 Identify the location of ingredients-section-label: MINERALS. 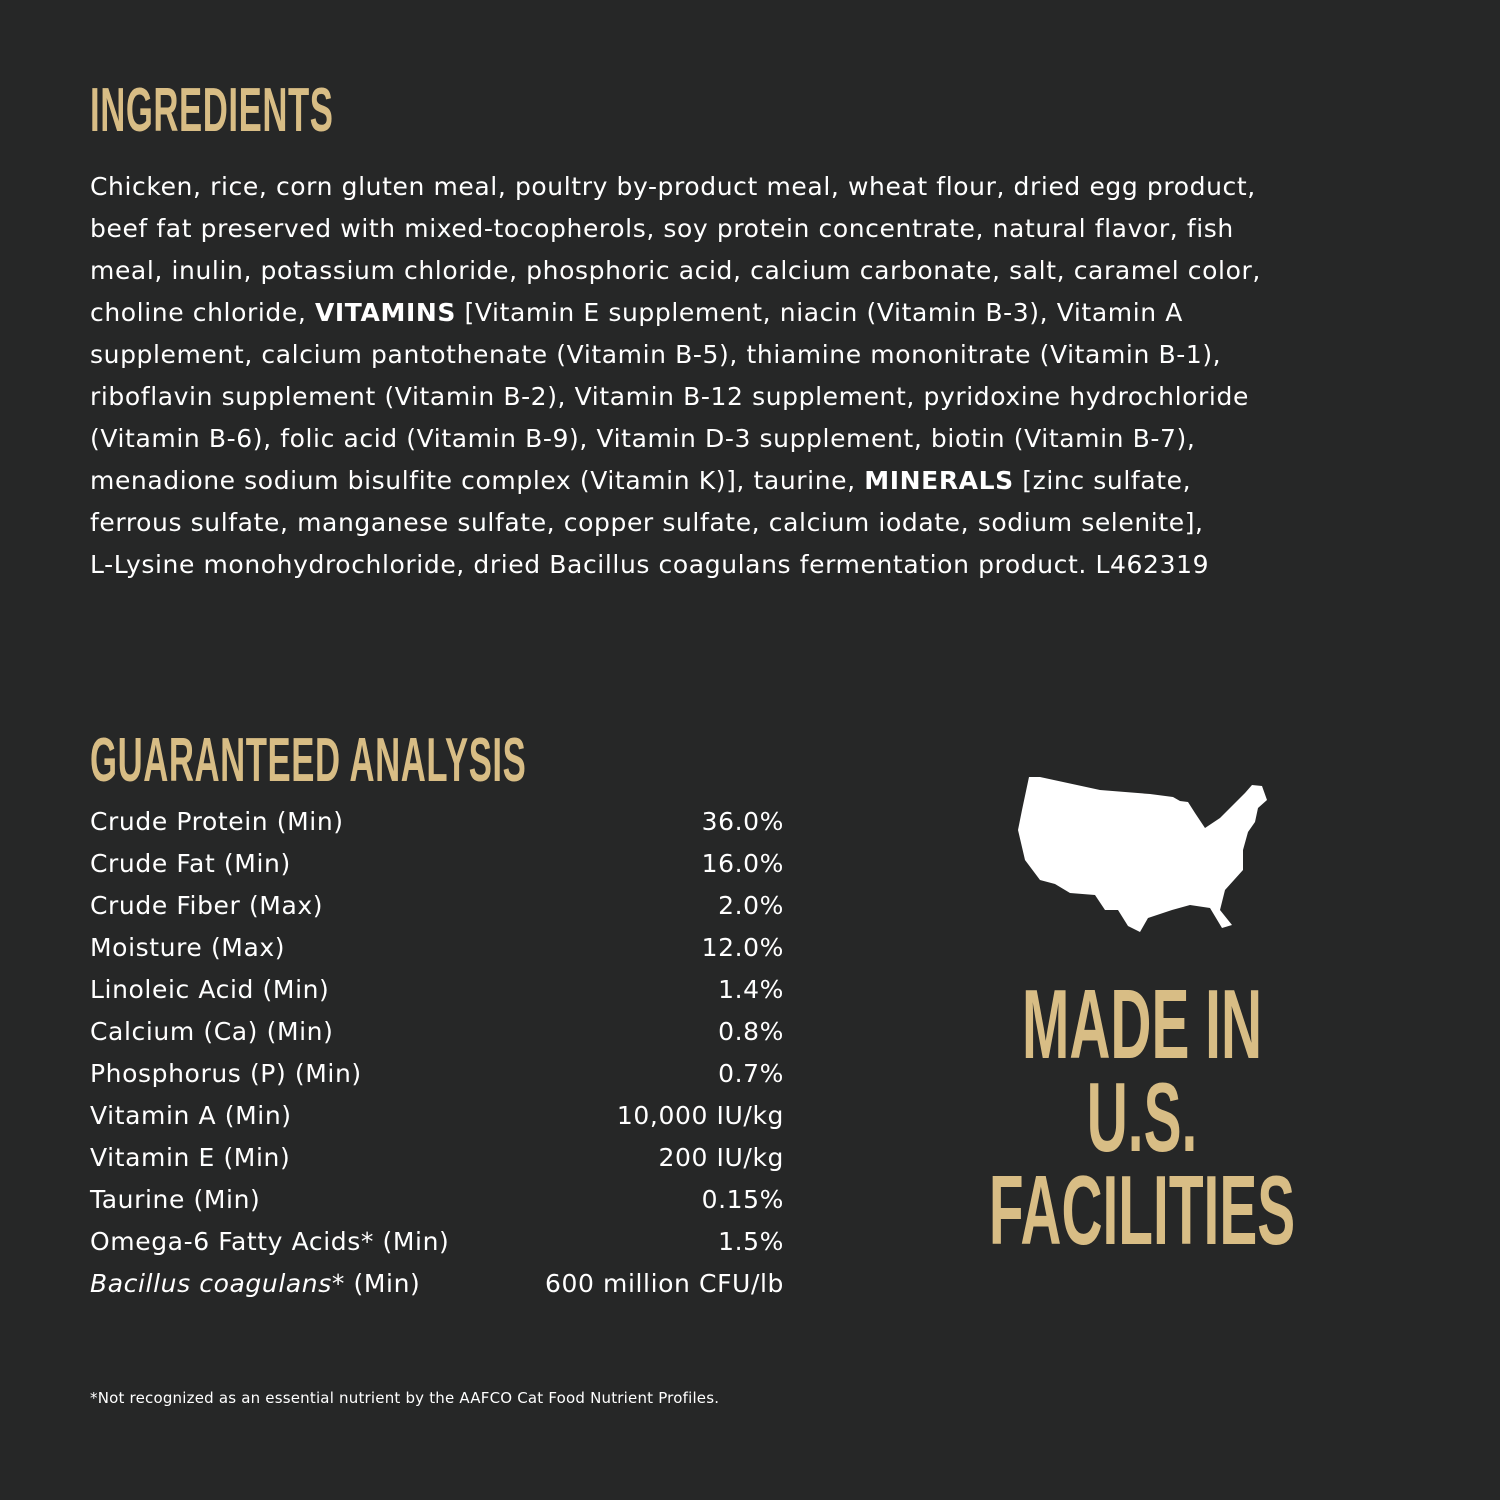
(939, 480).